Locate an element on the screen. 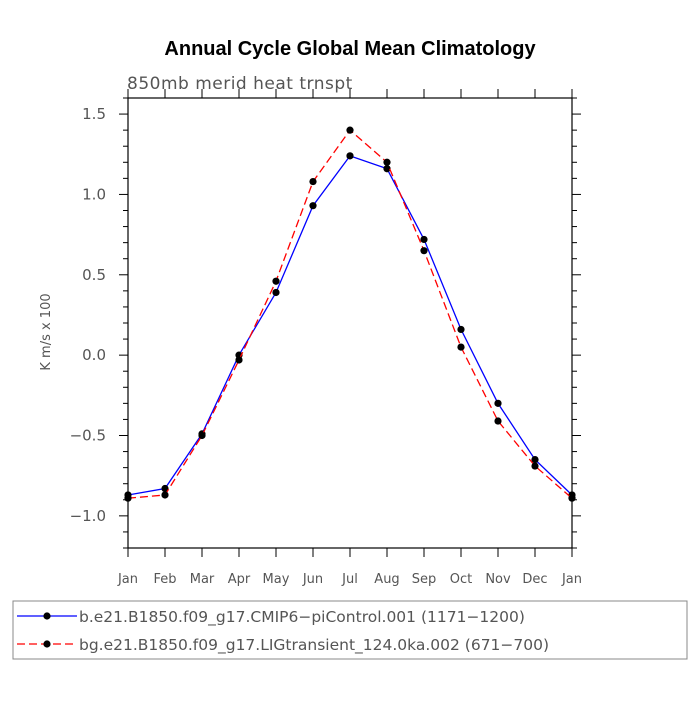  y-tick-label: −0.5 is located at coordinates (88, 436).